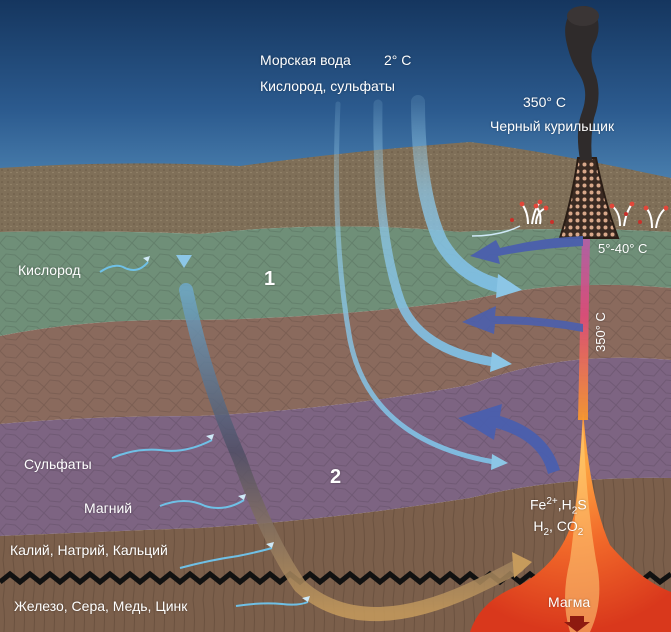 This screenshot has height=632, width=671. Describe the element at coordinates (398, 60) in the screenshot. I see `seawater-temp-label: 2° C` at that location.